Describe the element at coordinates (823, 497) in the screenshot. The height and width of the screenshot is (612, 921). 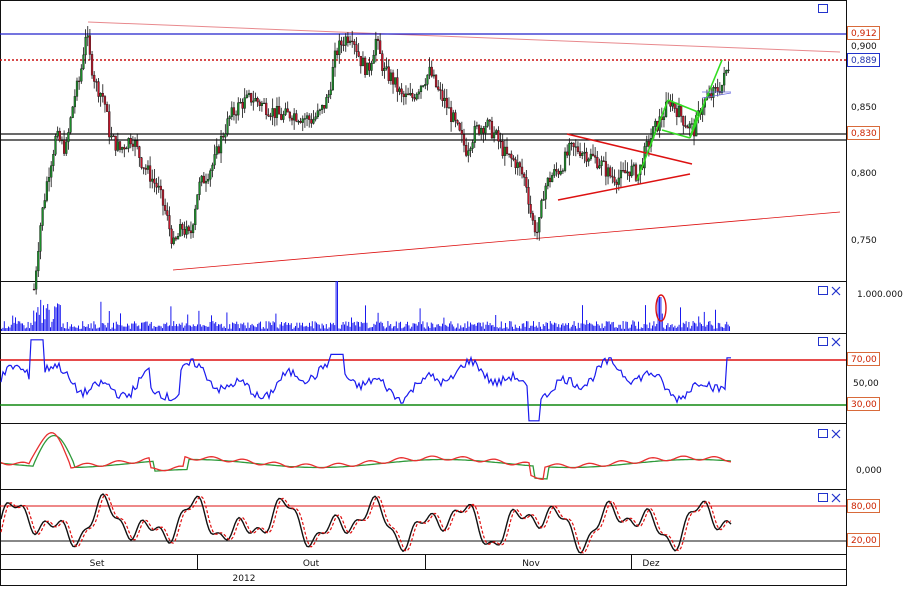
I see `stoch-maximize-icon` at that location.